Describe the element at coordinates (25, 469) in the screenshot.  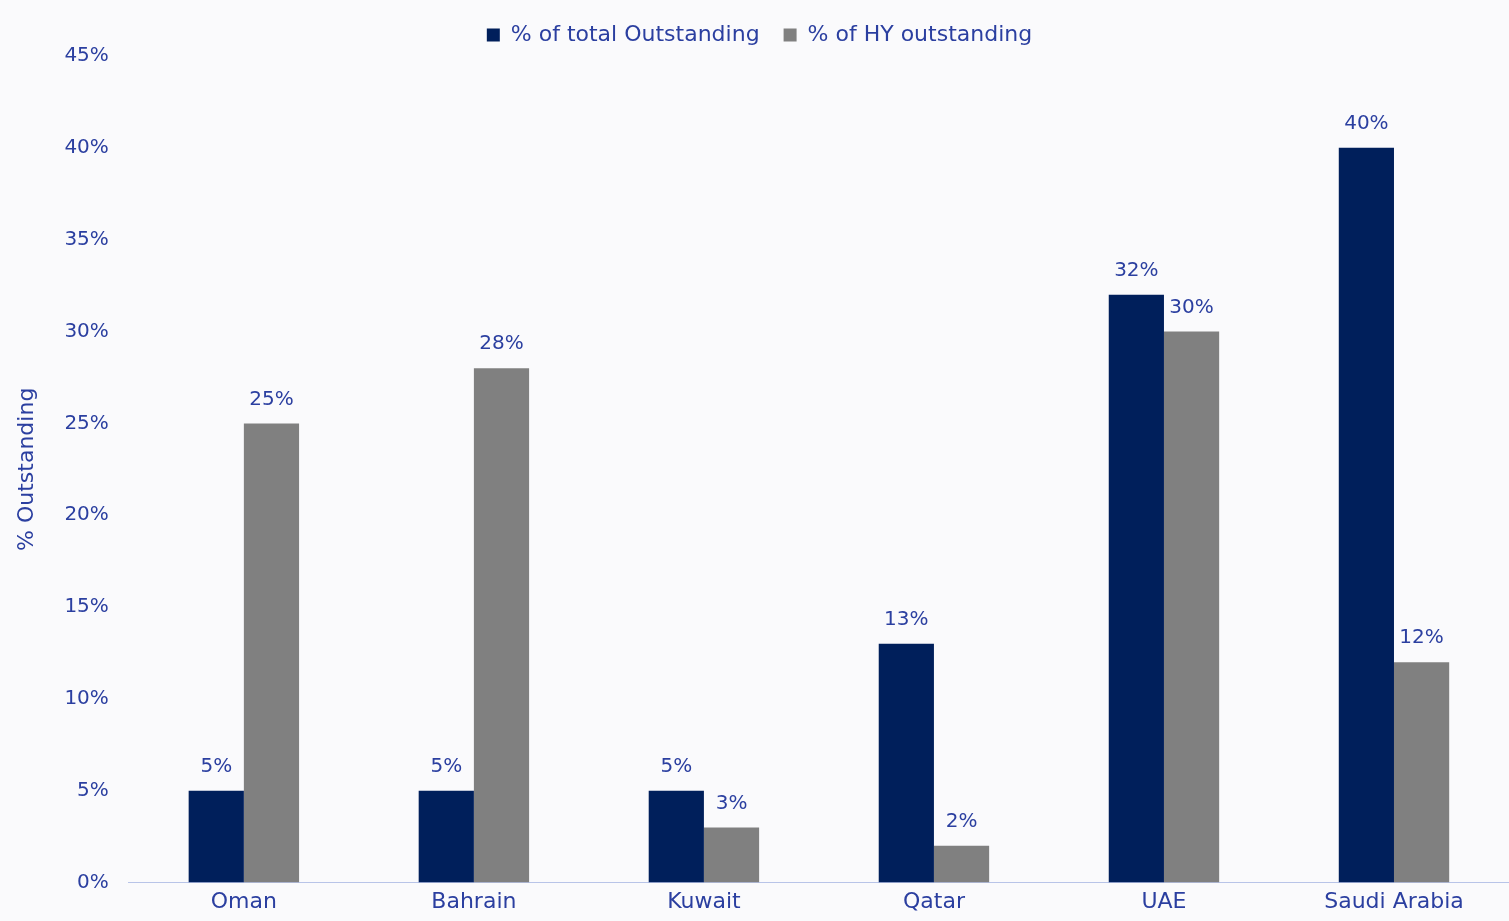
I see `y-axis-title: % Outstanding` at that location.